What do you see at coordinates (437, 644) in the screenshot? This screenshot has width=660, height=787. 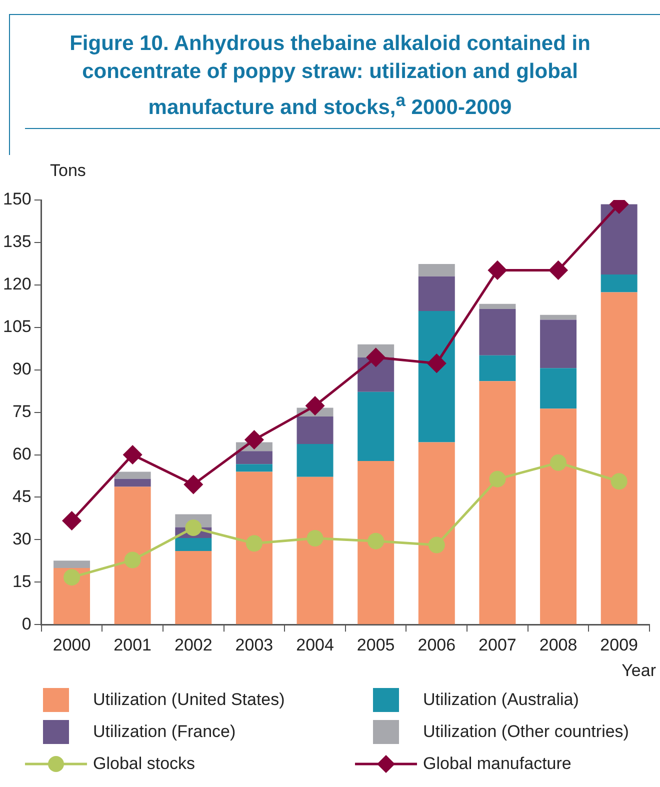 I see `x-tick-label: 2006` at bounding box center [437, 644].